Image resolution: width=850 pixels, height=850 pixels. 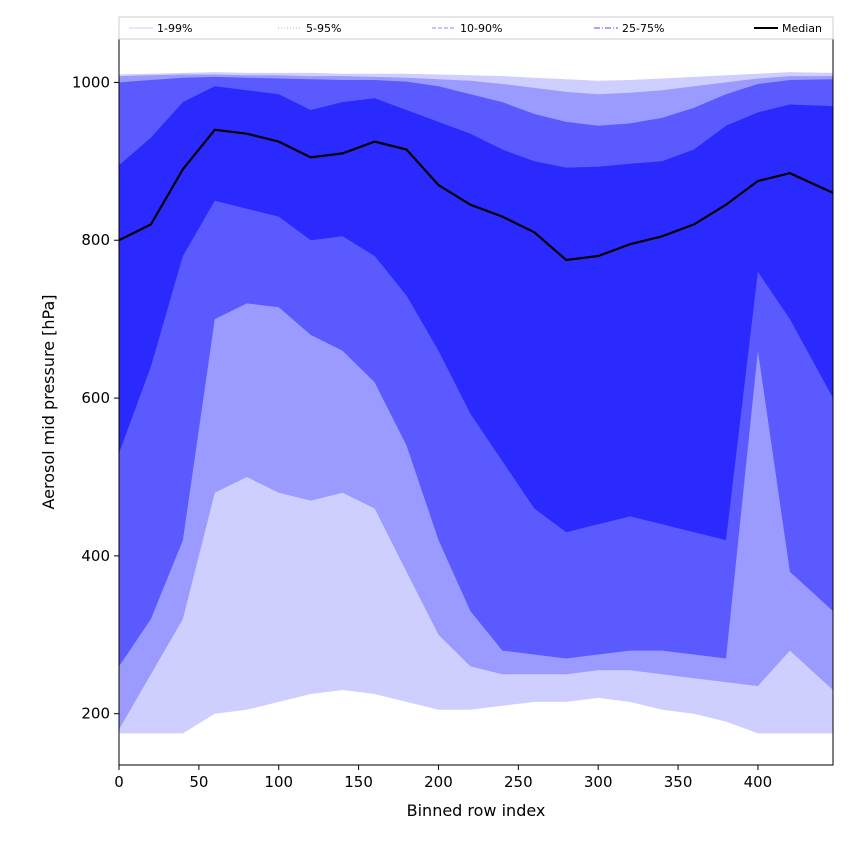 I want to click on legend: 1-99% 5-95% 10-90% 25-75% Median, so click(x=476, y=28).